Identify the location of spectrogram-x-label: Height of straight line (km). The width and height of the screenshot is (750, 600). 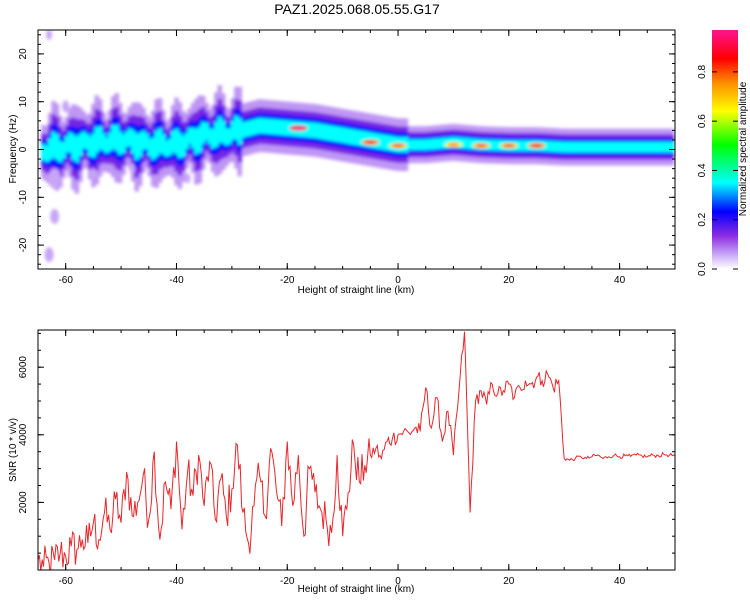
(356, 290).